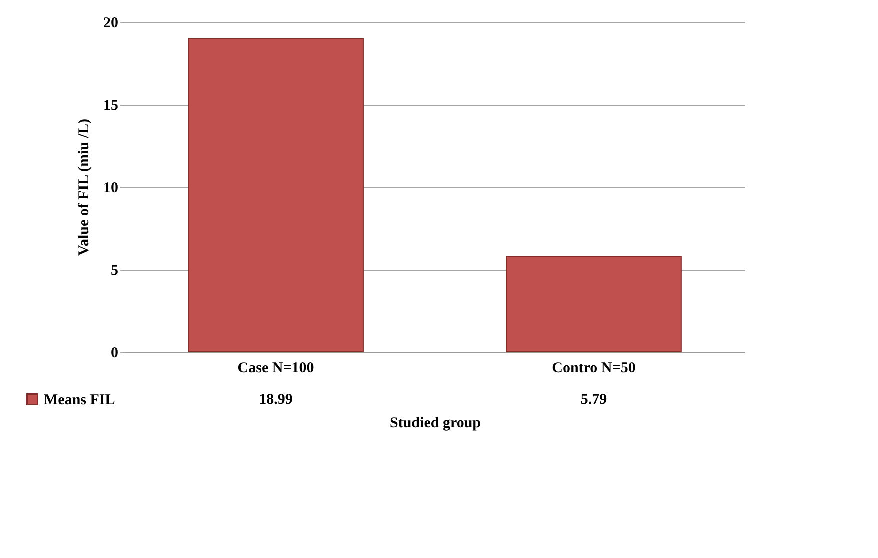 The width and height of the screenshot is (878, 558). What do you see at coordinates (276, 368) in the screenshot?
I see `x-tick-label: Case N=100` at bounding box center [276, 368].